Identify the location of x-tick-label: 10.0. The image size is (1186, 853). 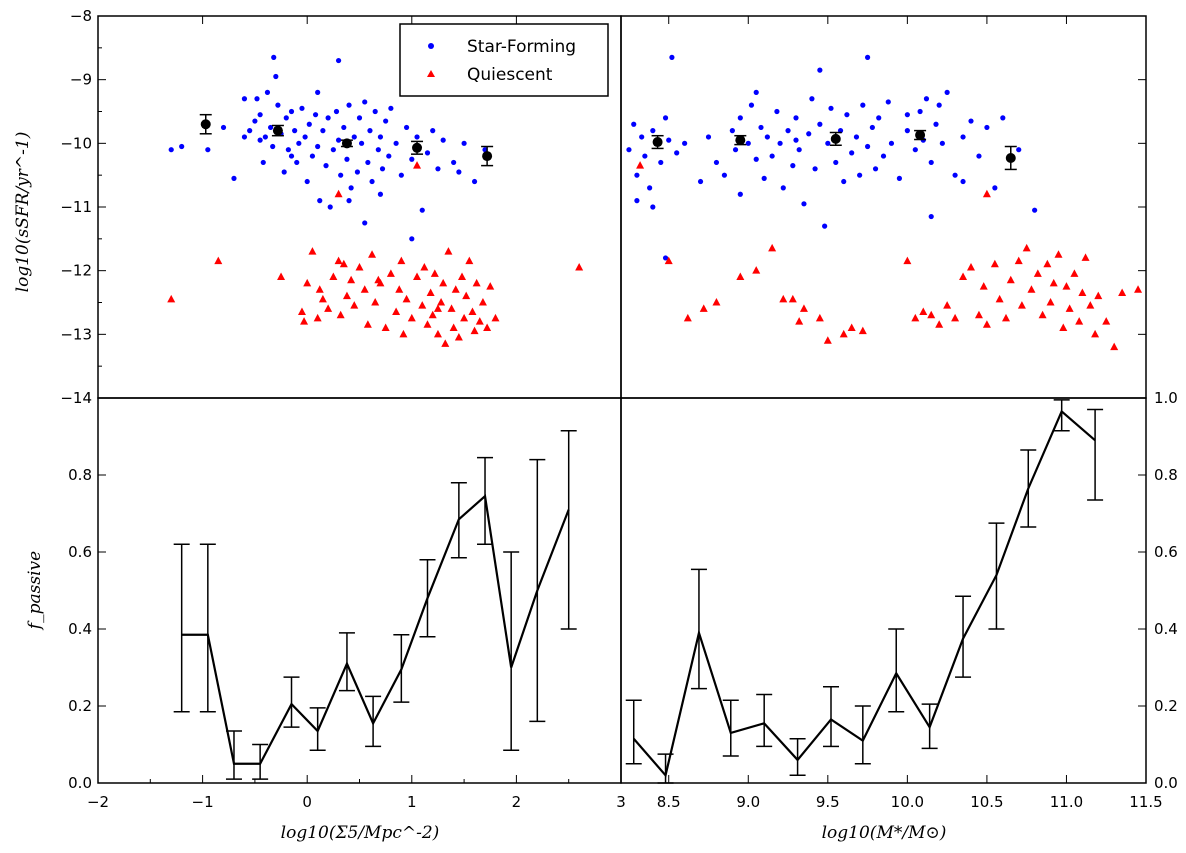
(907, 802).